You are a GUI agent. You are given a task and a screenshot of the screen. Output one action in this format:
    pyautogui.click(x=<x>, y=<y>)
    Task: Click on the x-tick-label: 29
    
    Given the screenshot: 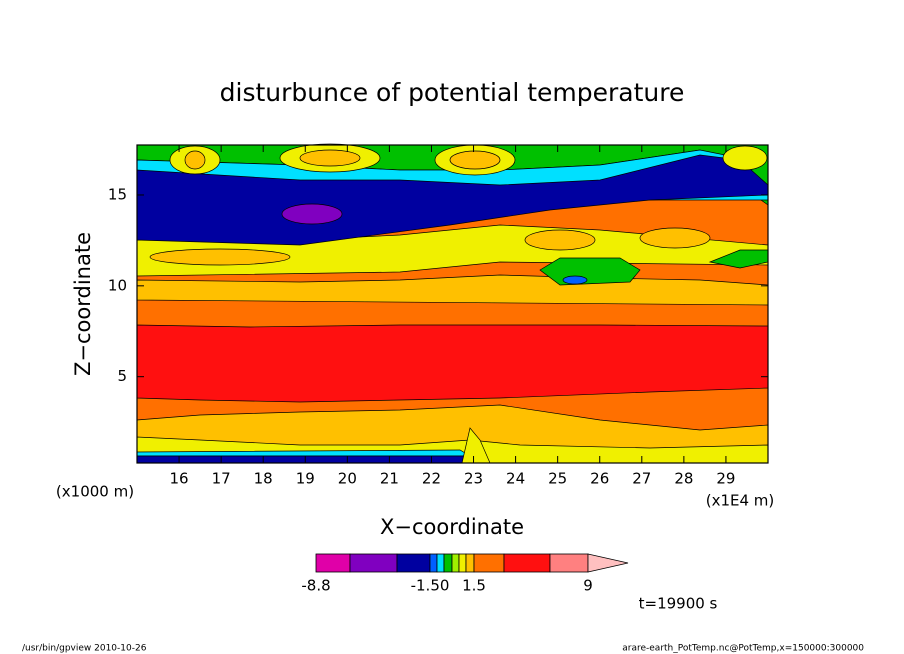 What is the action you would take?
    pyautogui.click(x=725, y=479)
    